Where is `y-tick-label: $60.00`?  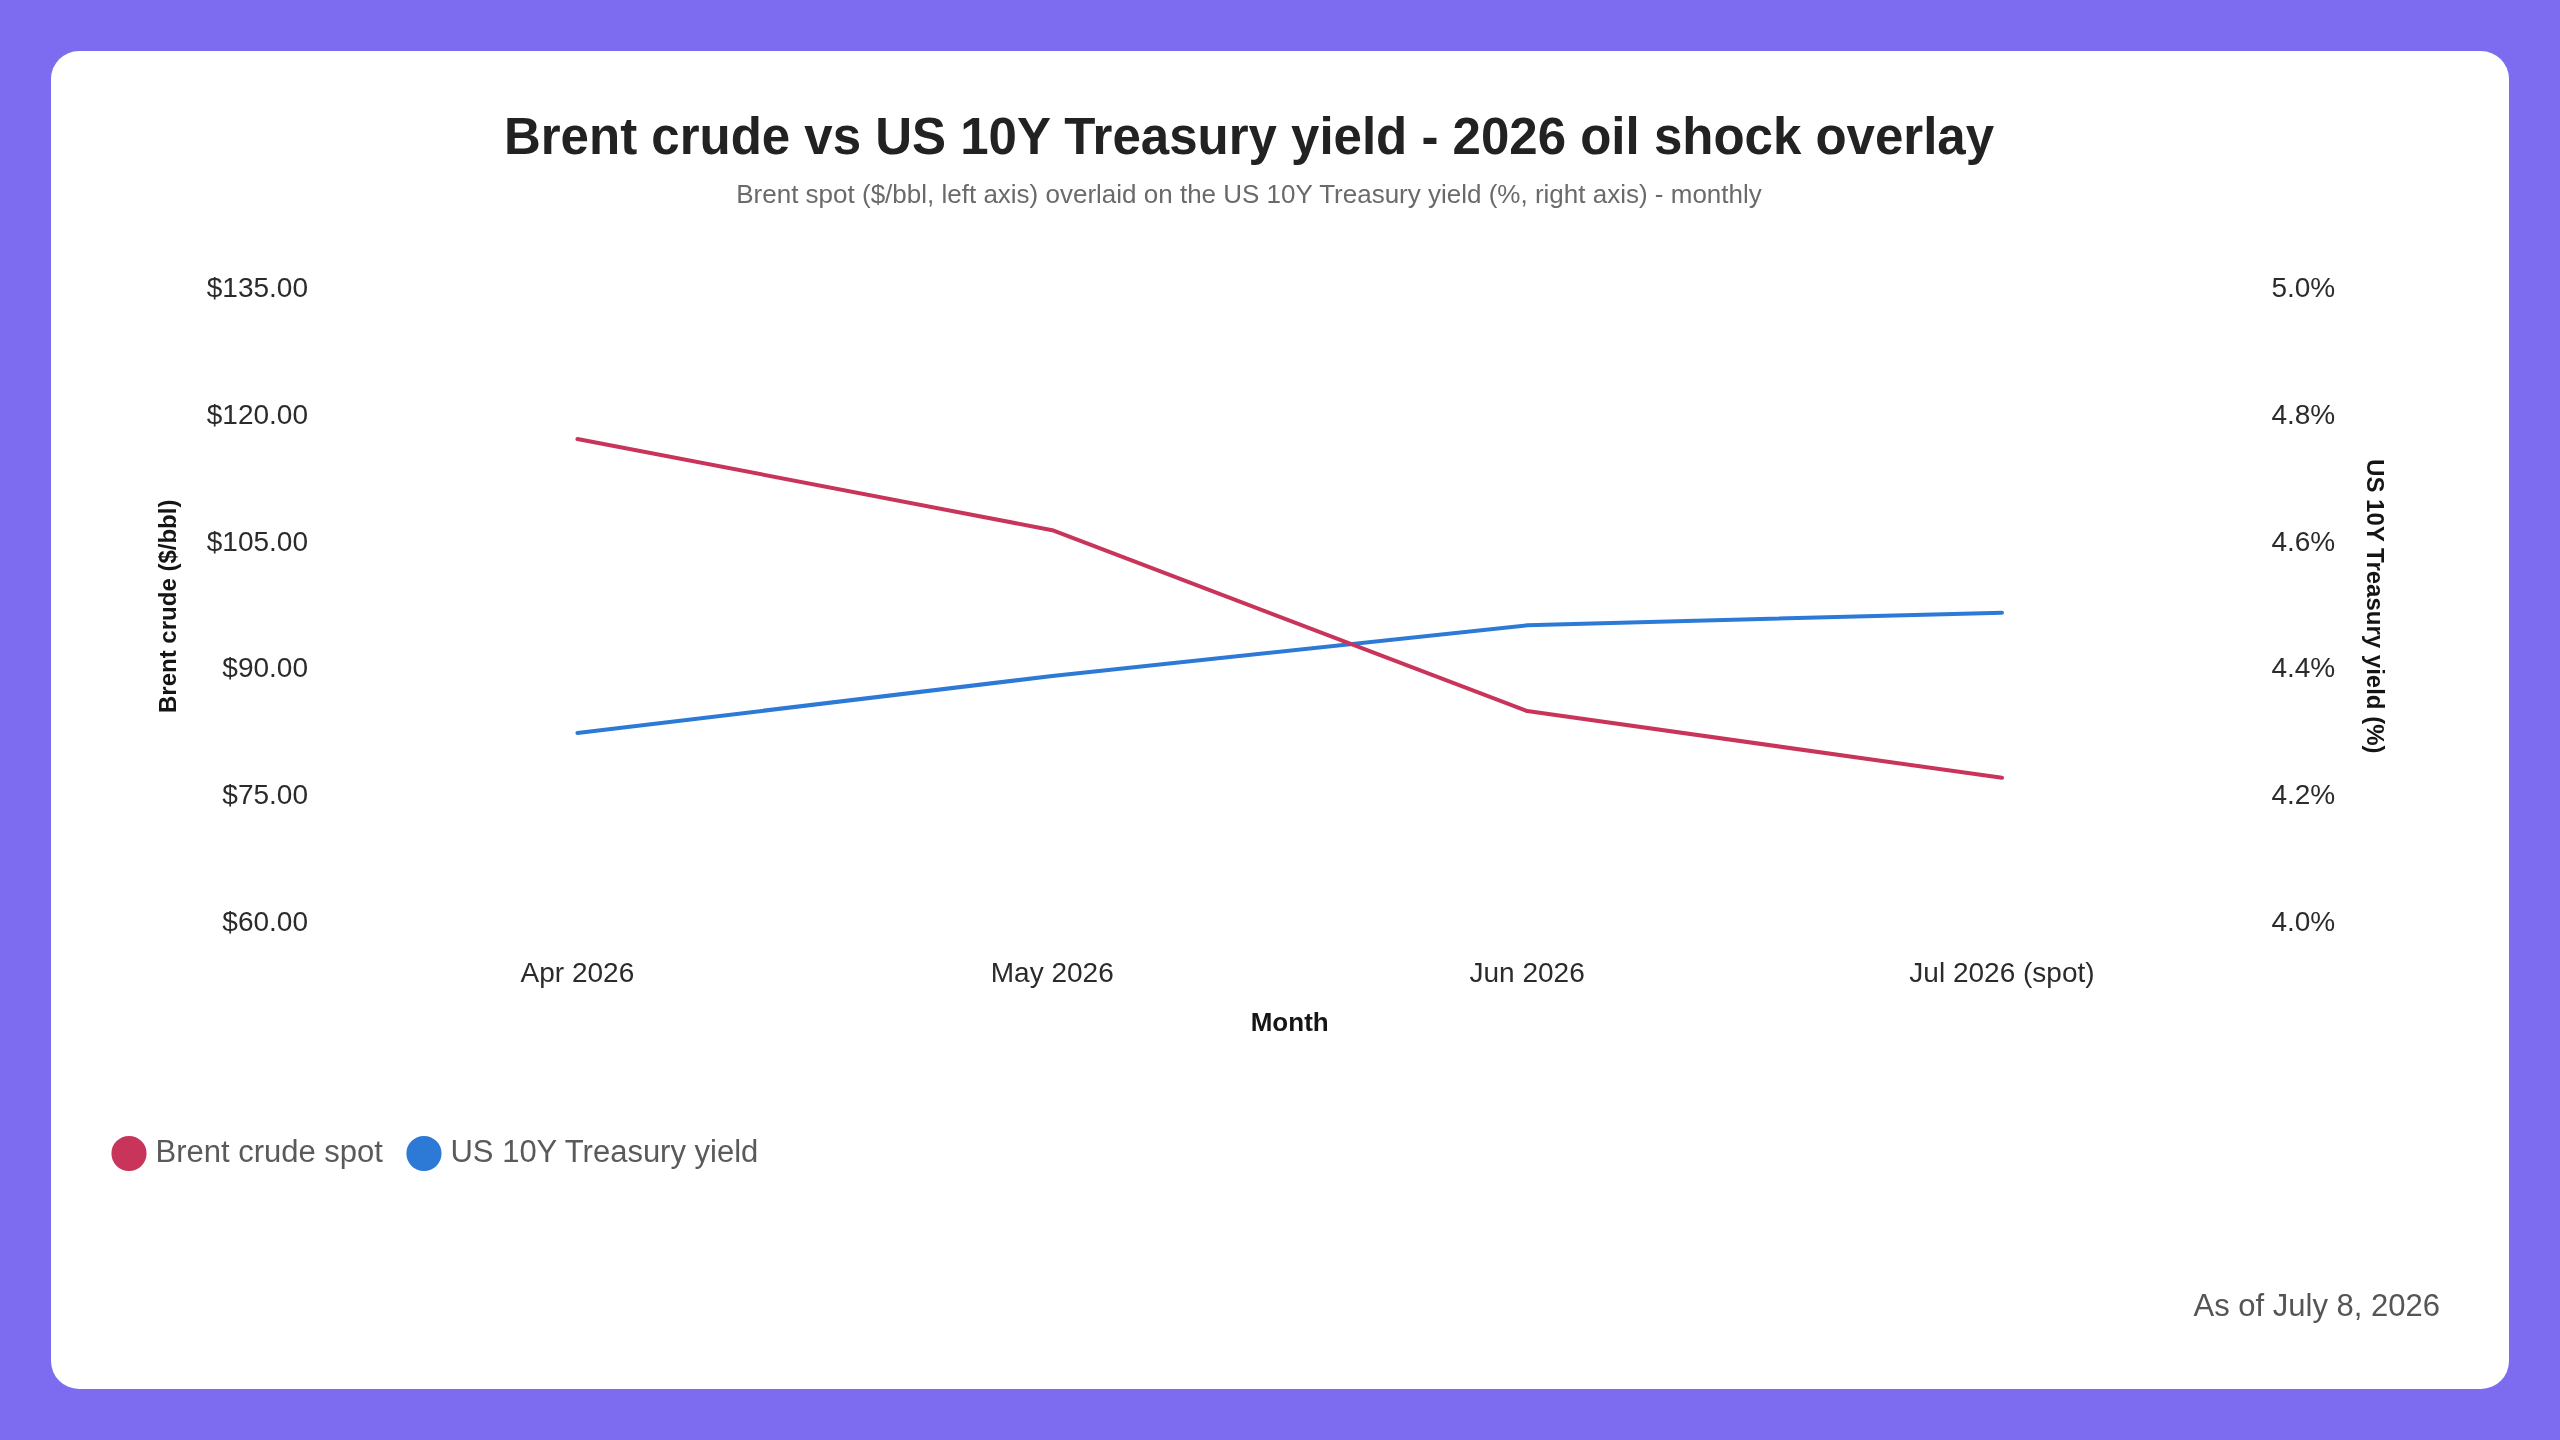
y-tick-label: $60.00 is located at coordinates (265, 921).